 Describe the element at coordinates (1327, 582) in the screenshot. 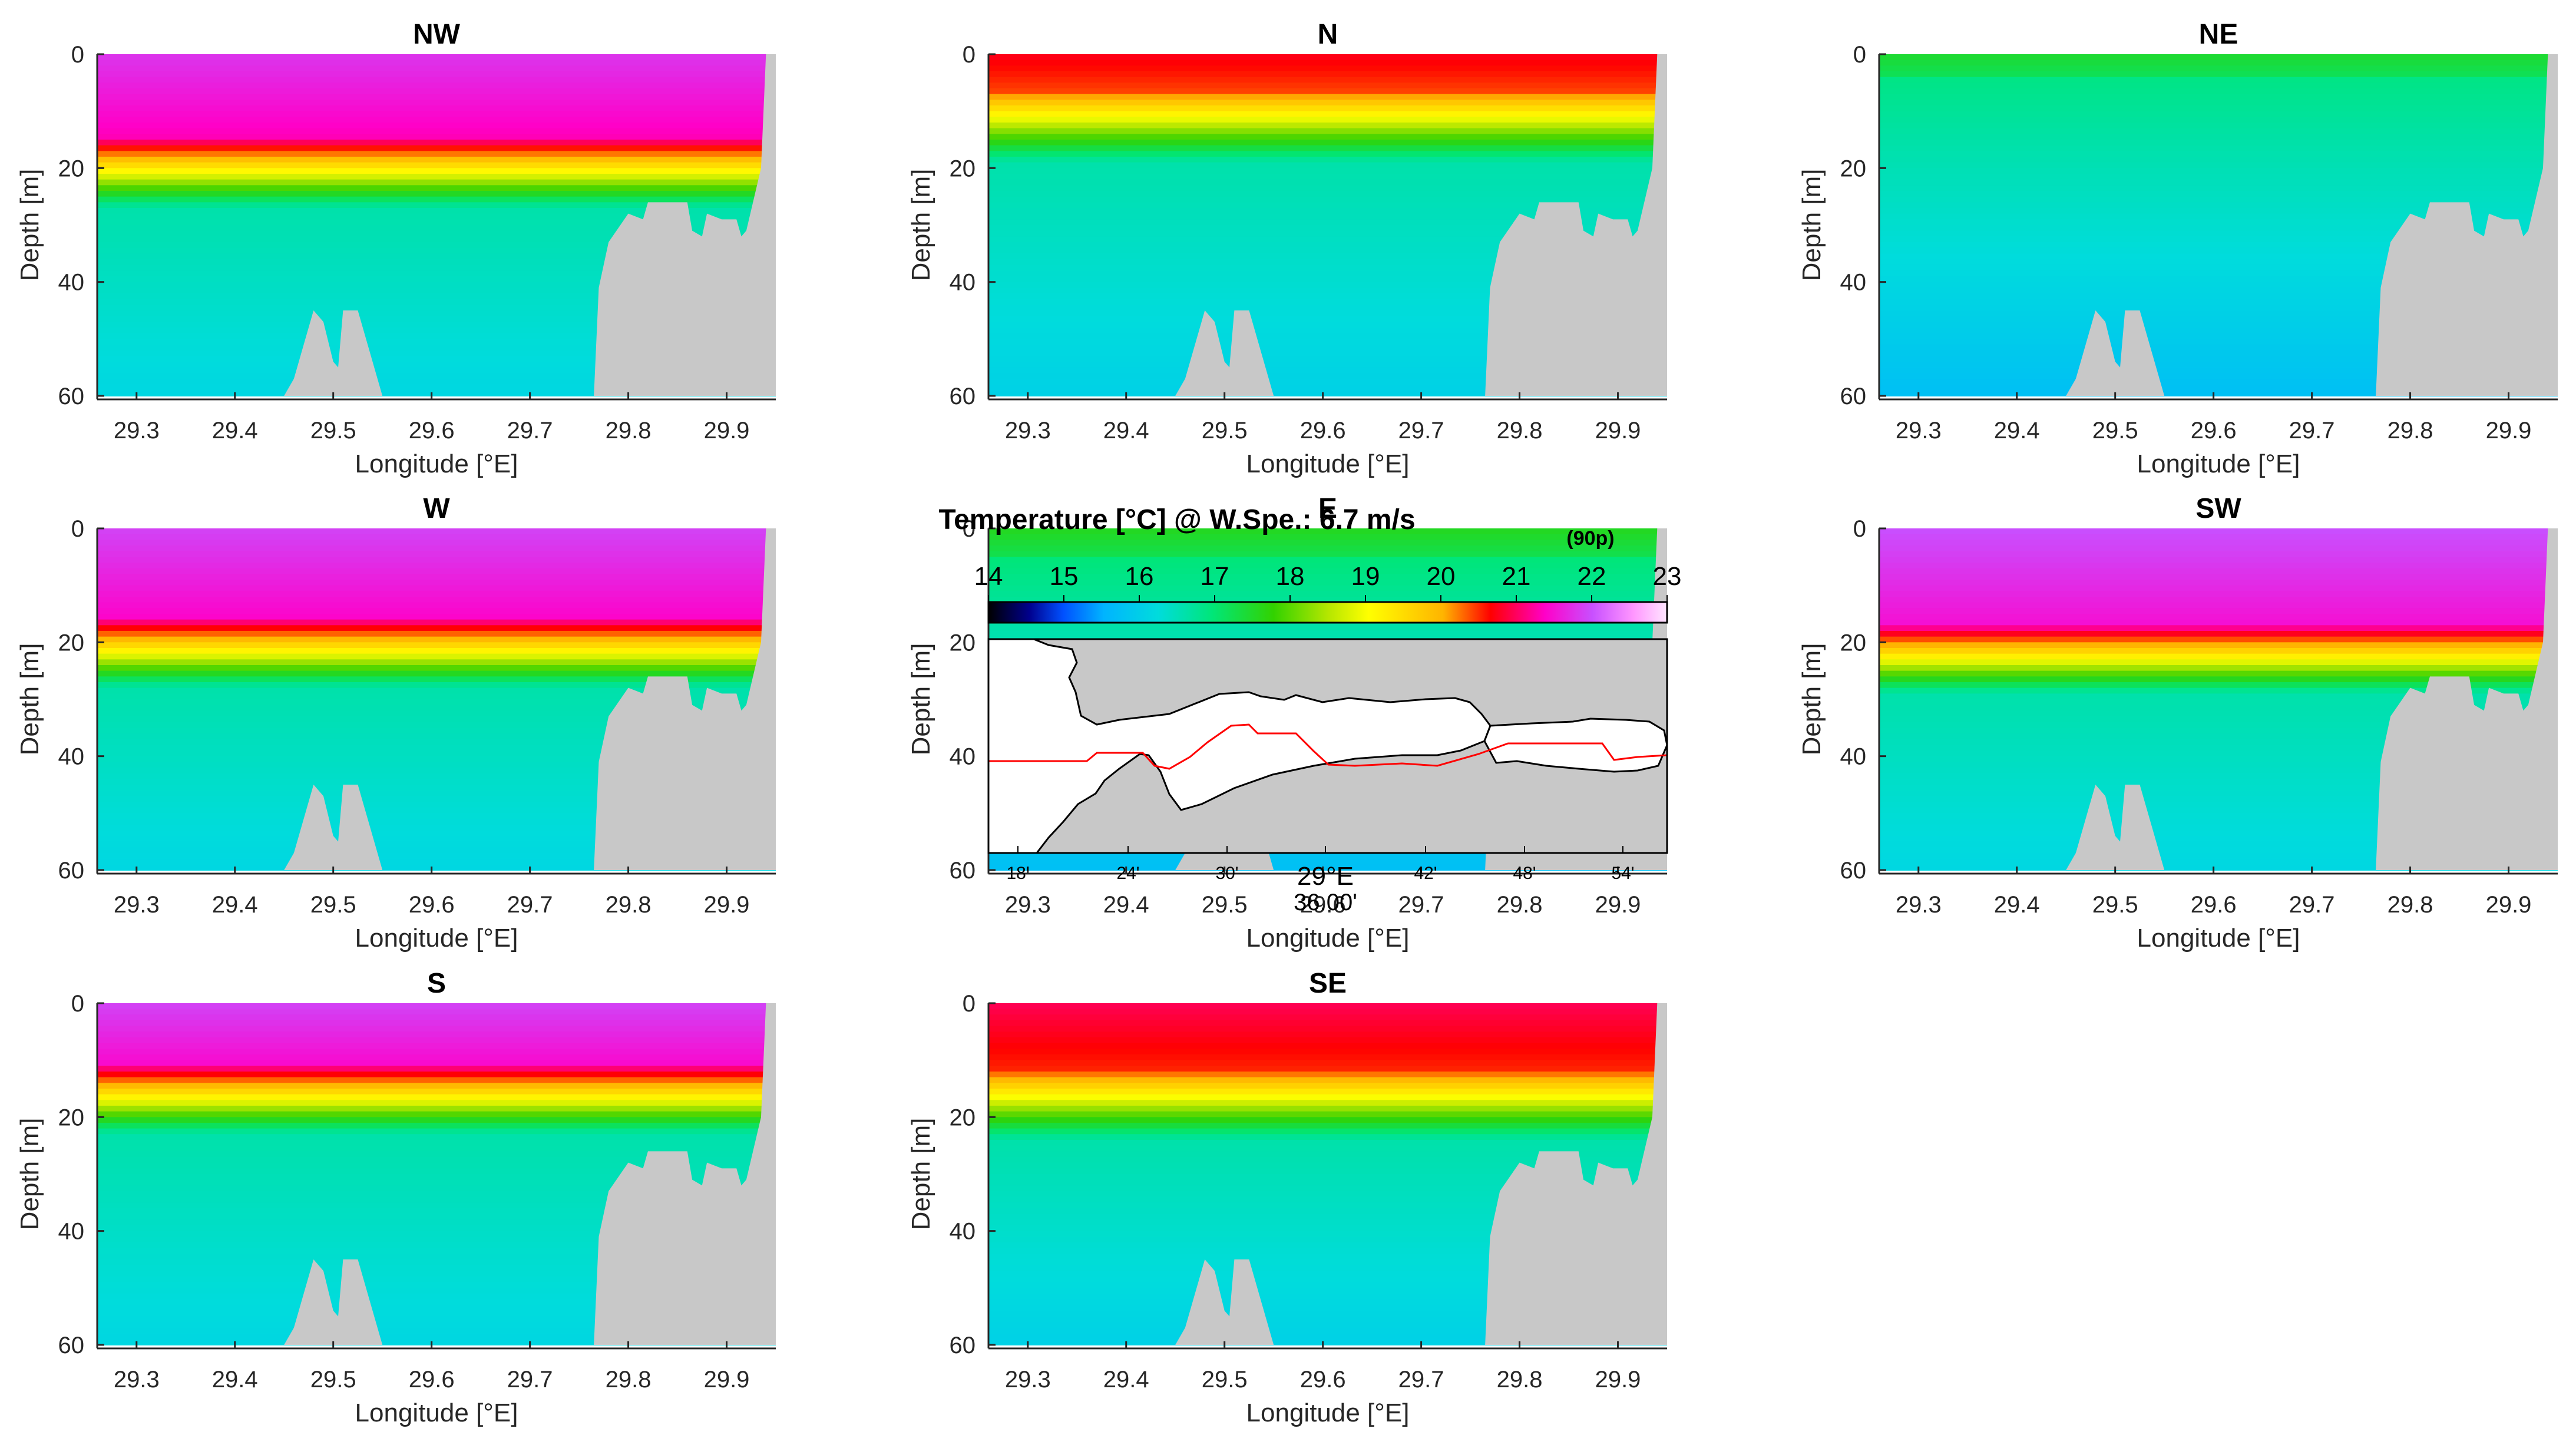

I see `colorbar-ticks: 14 15 16 17 18 19 20 21 22 23` at that location.